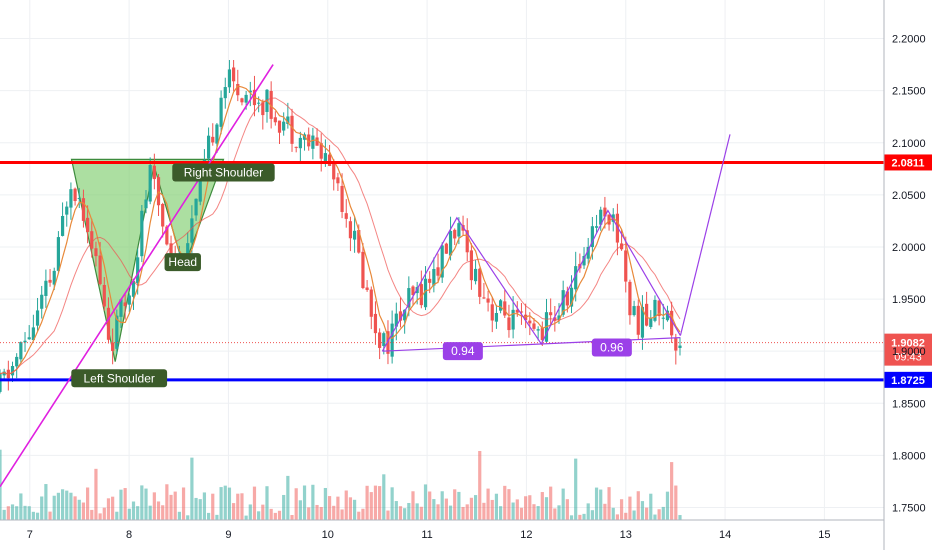 Image resolution: width=932 pixels, height=555 pixels. What do you see at coordinates (228, 535) in the screenshot?
I see `x-tick-label: 9` at bounding box center [228, 535].